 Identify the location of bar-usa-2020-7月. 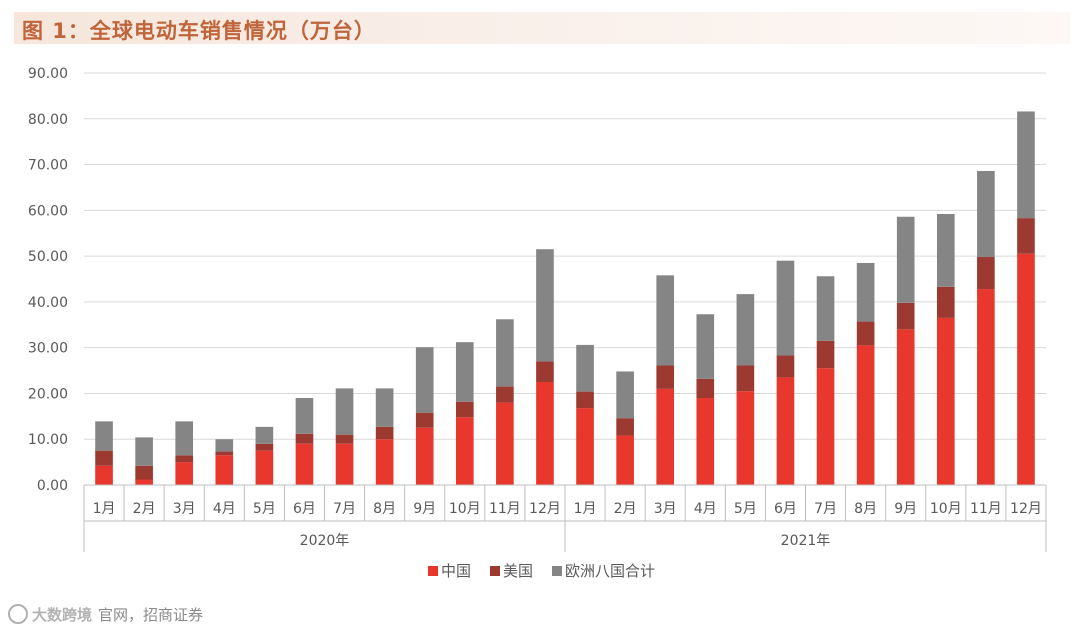
(344, 439).